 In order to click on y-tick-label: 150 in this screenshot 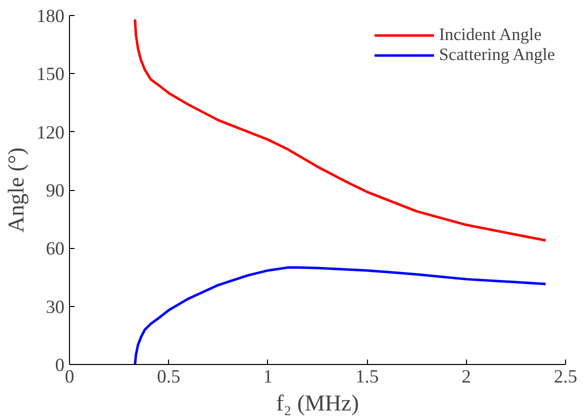, I will do `click(50, 75)`.